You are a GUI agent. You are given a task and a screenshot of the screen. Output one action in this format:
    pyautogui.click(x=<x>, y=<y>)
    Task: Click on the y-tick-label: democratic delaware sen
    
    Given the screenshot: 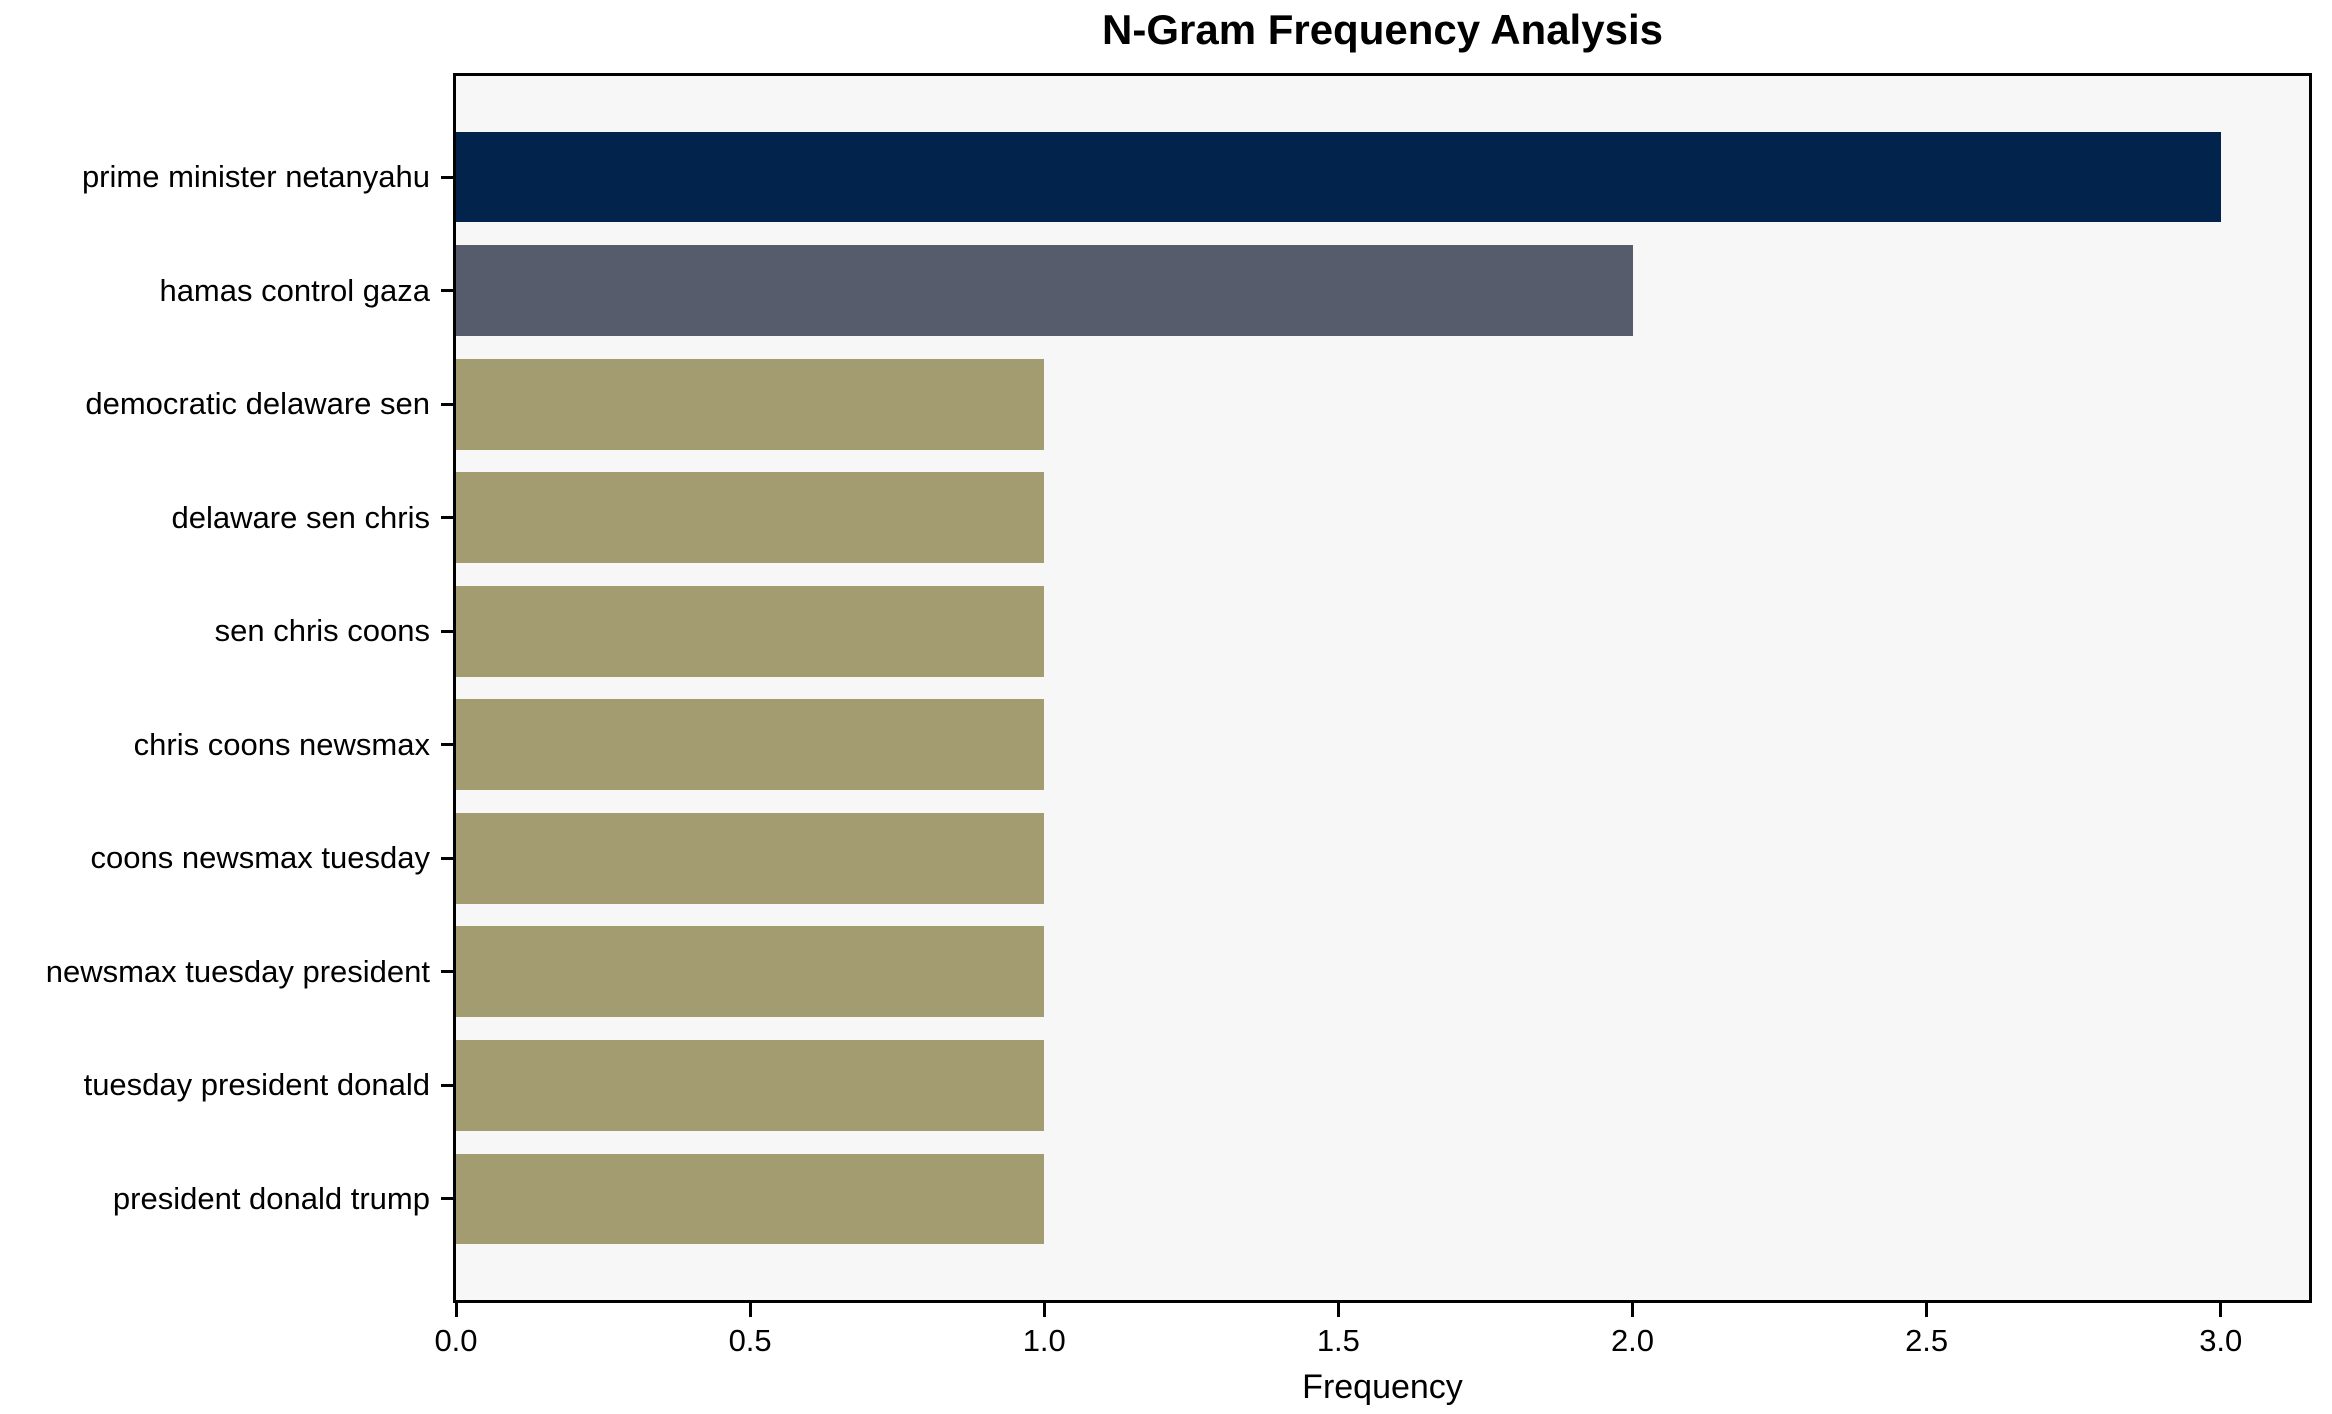 What is the action you would take?
    pyautogui.click(x=257, y=404)
    